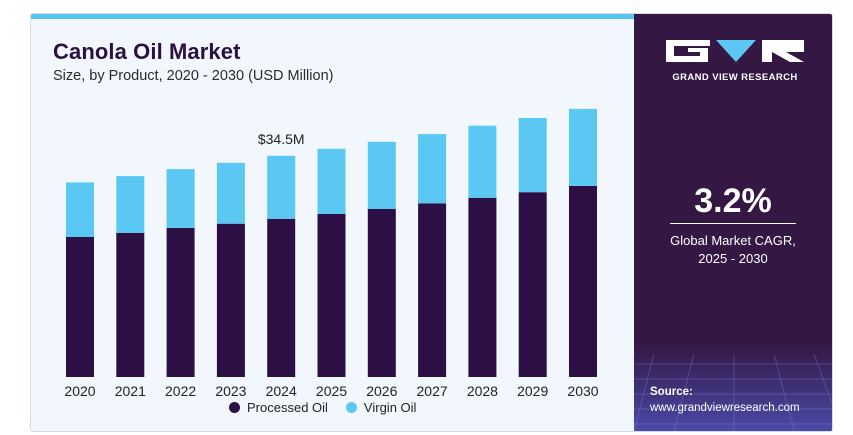 The width and height of the screenshot is (853, 435). I want to click on source-title: Source:, so click(671, 392).